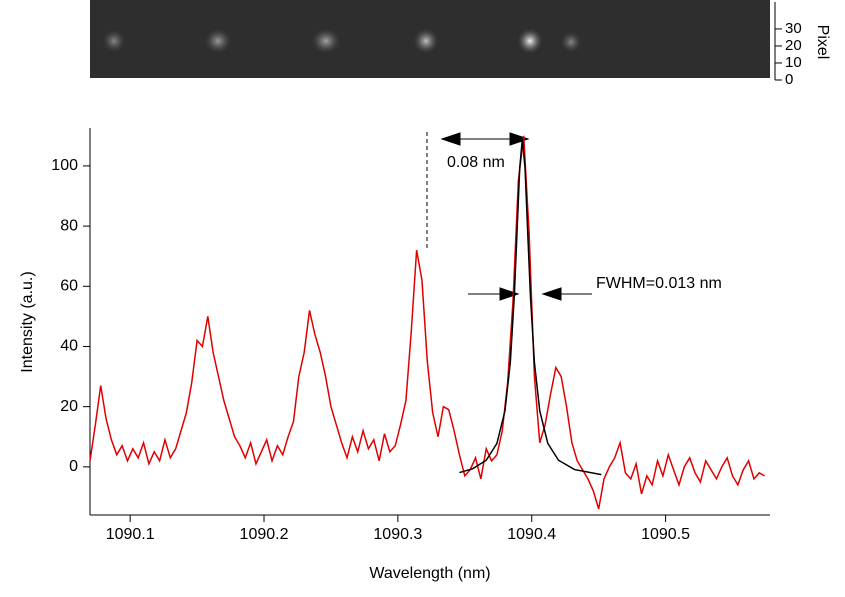 Image resolution: width=845 pixels, height=597 pixels. Describe the element at coordinates (665, 534) in the screenshot. I see `x-tick-label: 1090.5` at that location.